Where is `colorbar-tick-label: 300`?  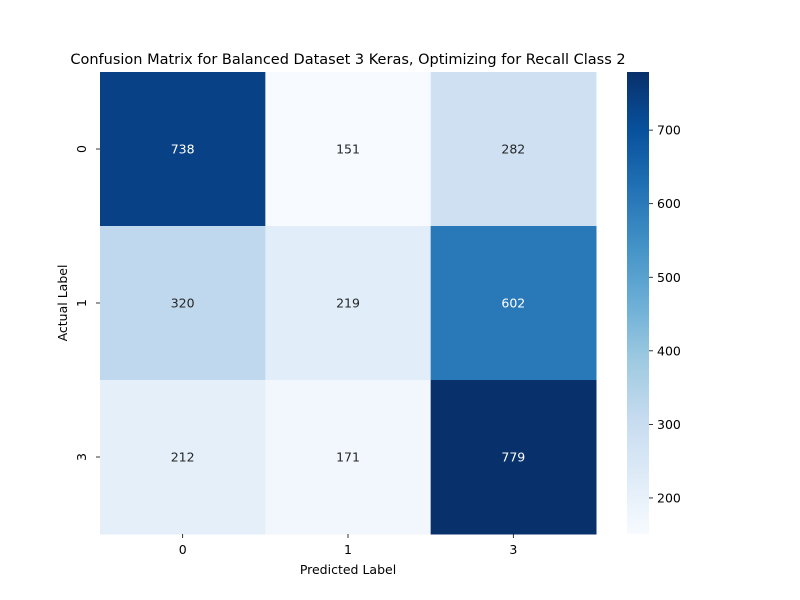 colorbar-tick-label: 300 is located at coordinates (669, 424).